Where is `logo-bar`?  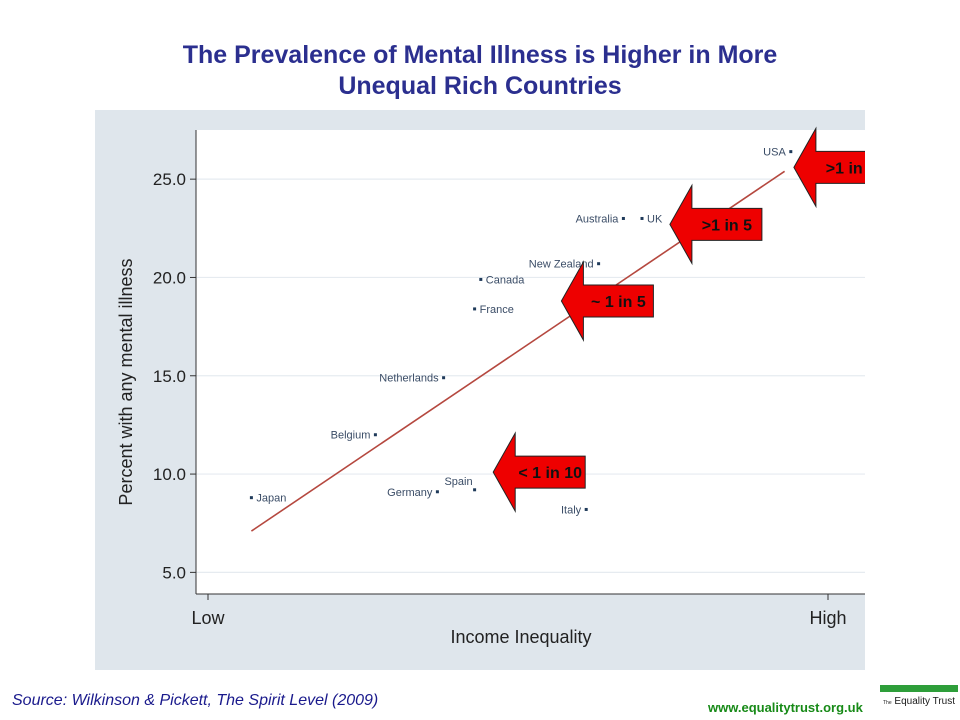
logo-bar is located at coordinates (919, 688).